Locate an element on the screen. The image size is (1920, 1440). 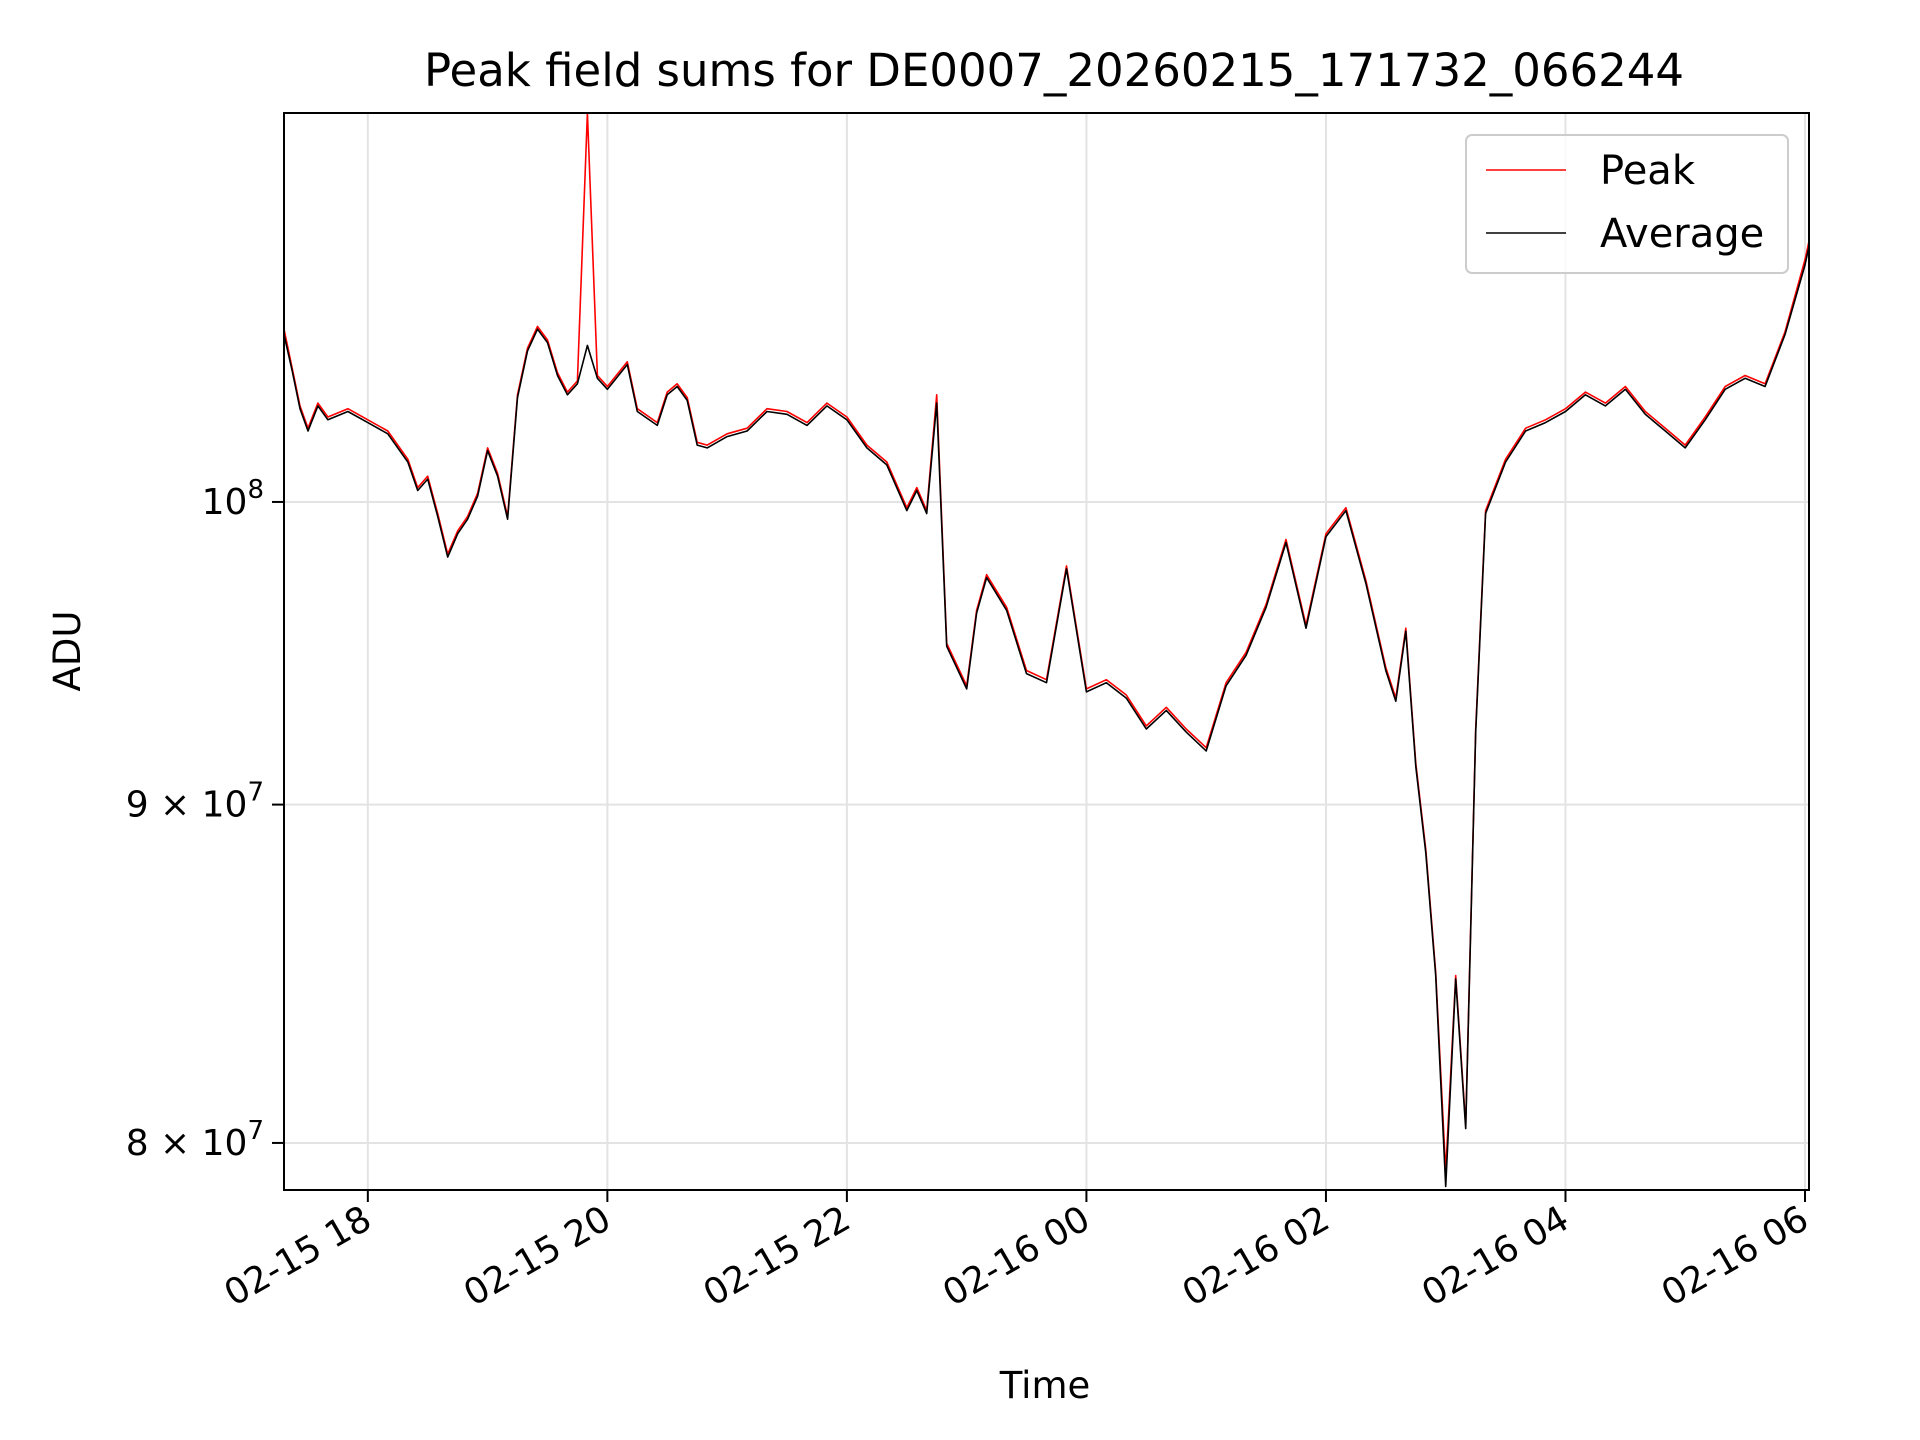
legend: Peak Average is located at coordinates (1627, 204).